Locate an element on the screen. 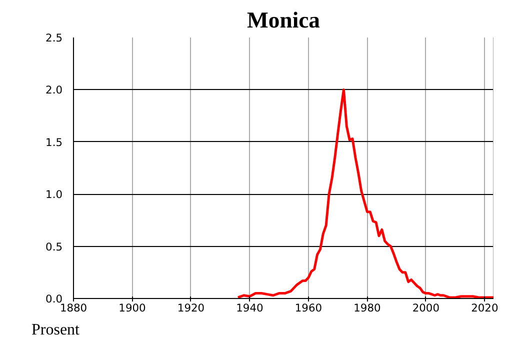 The image size is (514, 343). x-tick-label: 2000 is located at coordinates (426, 308).